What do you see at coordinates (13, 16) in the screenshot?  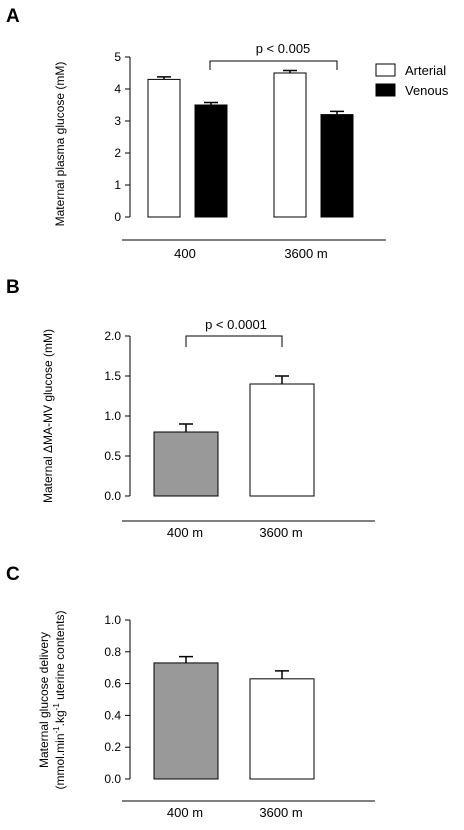 I see `panel-a-letter: A` at bounding box center [13, 16].